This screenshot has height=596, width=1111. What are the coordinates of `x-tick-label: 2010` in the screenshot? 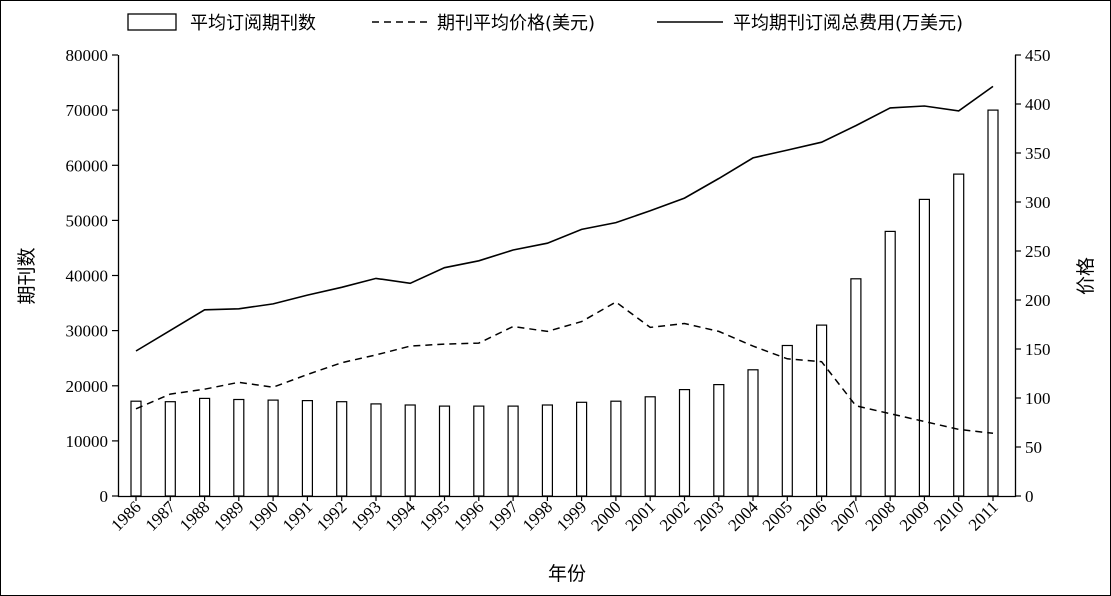 It's located at (948, 515).